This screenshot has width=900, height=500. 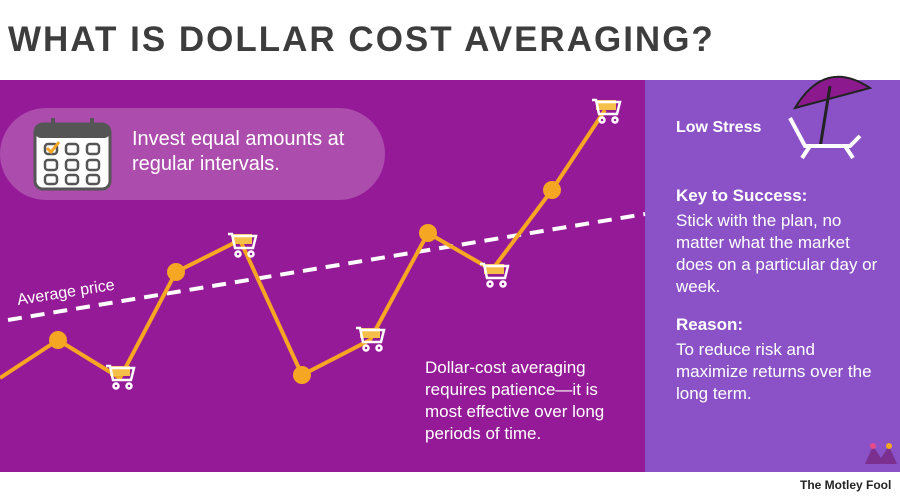 I want to click on brand: The Motley Fool, so click(x=846, y=485).